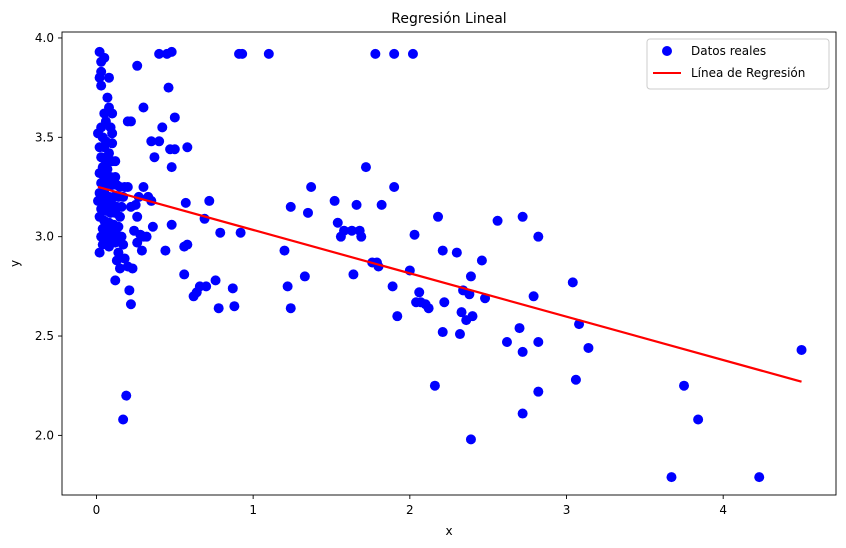 The height and width of the screenshot is (548, 846). What do you see at coordinates (44, 435) in the screenshot?
I see `y-tick-label: 2.0` at bounding box center [44, 435].